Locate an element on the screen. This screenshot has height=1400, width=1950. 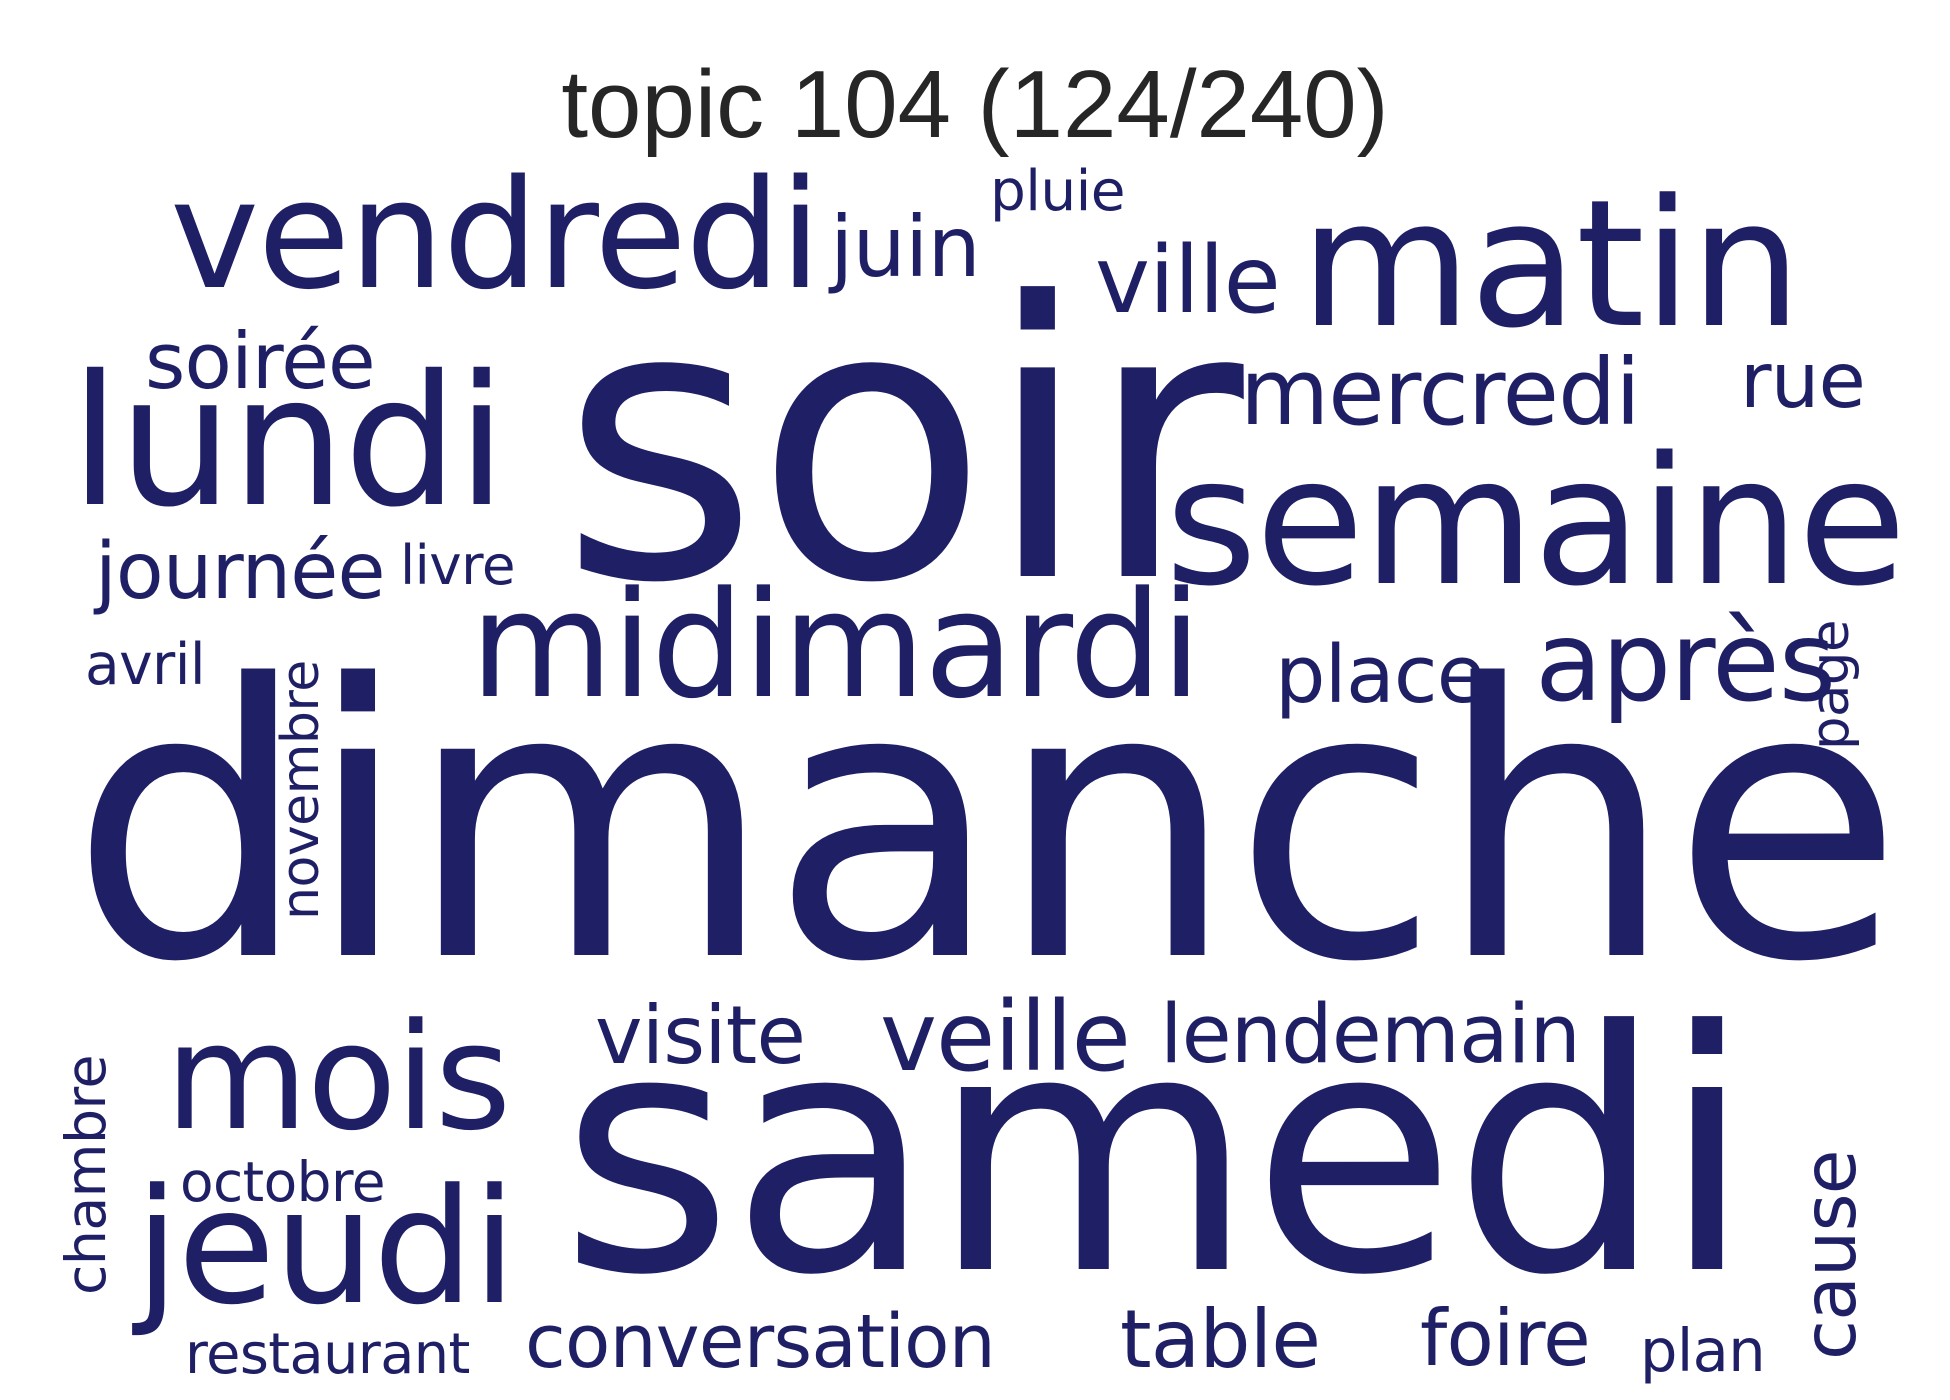
word-page: page is located at coordinates (1830, 685).